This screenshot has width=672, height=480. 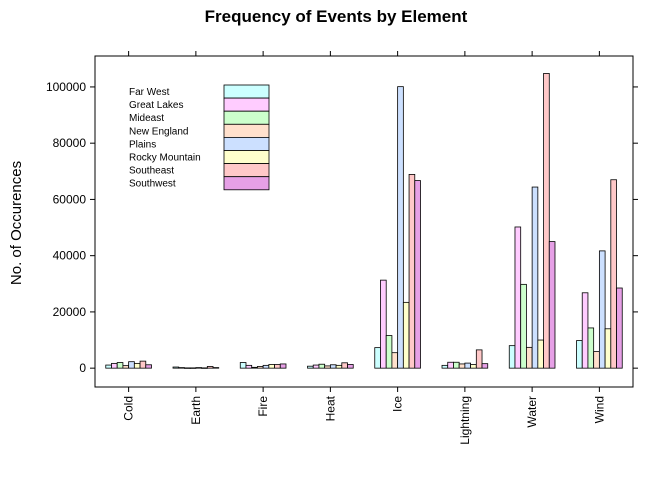 I want to click on bar-cold-southwest, so click(x=148, y=366).